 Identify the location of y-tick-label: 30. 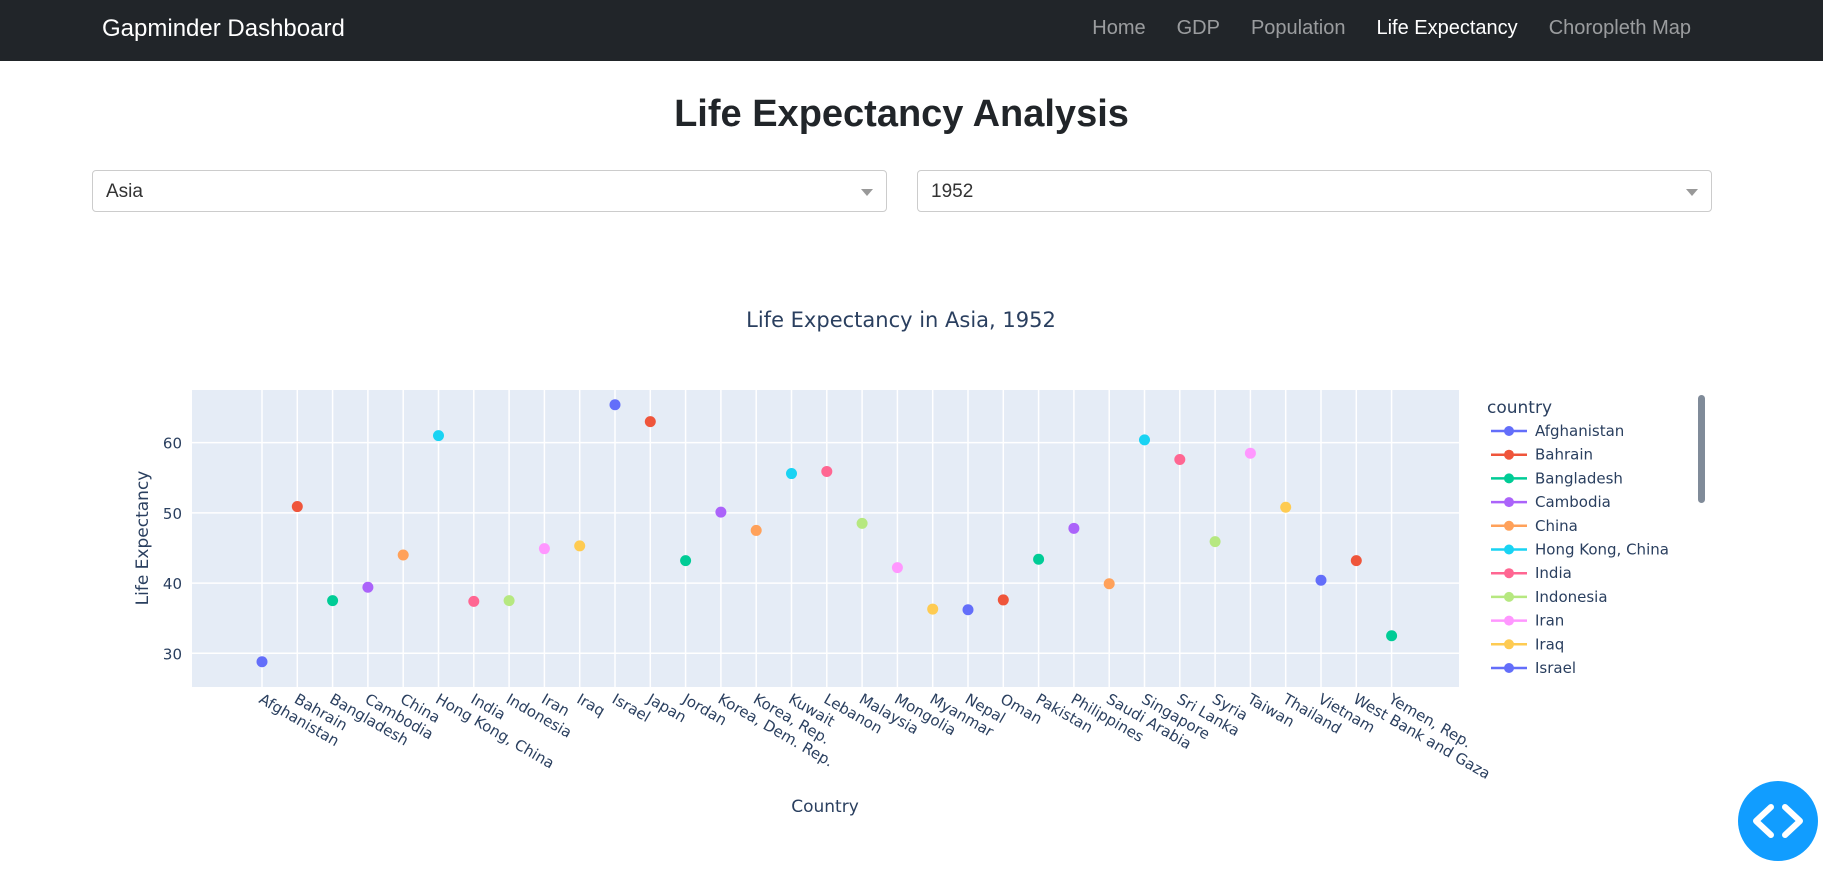
(172, 654).